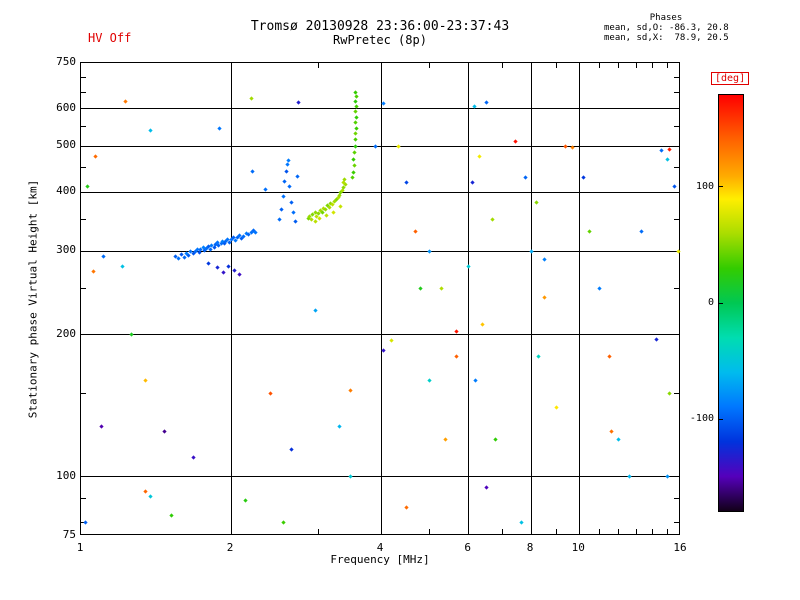 The image size is (800, 600). What do you see at coordinates (468, 547) in the screenshot?
I see `x-tick-label: 6` at bounding box center [468, 547].